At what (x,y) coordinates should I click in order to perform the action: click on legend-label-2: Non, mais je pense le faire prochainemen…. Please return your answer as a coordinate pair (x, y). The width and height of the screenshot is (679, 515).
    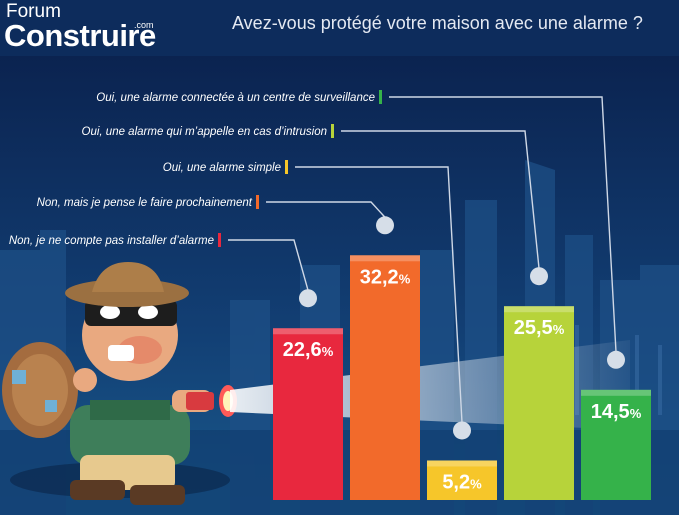
    Looking at the image, I should click on (145, 203).